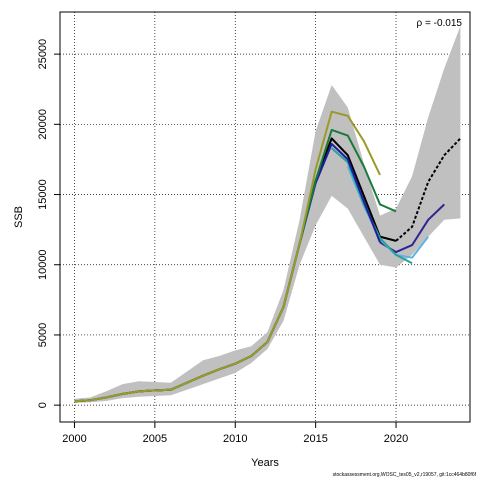  Describe the element at coordinates (315, 439) in the screenshot. I see `x-tick-label: 2015` at that location.